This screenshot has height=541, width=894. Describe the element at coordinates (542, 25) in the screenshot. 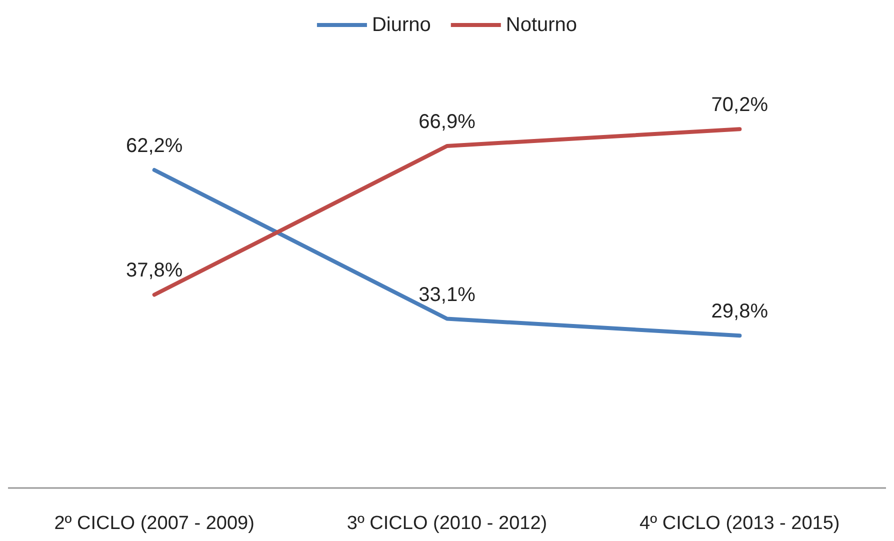

I see `legend-label: Noturno` at that location.